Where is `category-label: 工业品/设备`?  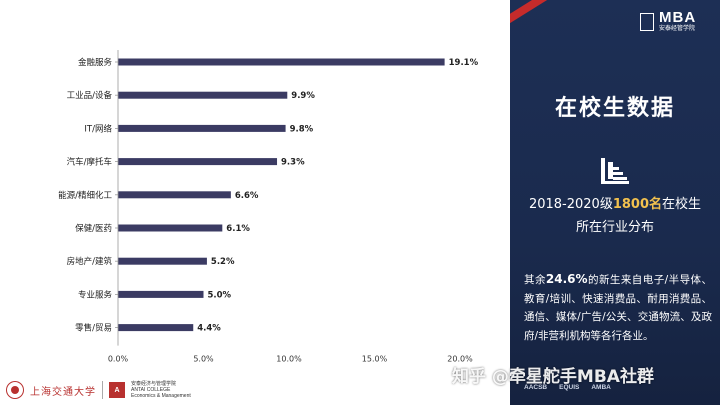
category-label: 工业品/设备 is located at coordinates (90, 95).